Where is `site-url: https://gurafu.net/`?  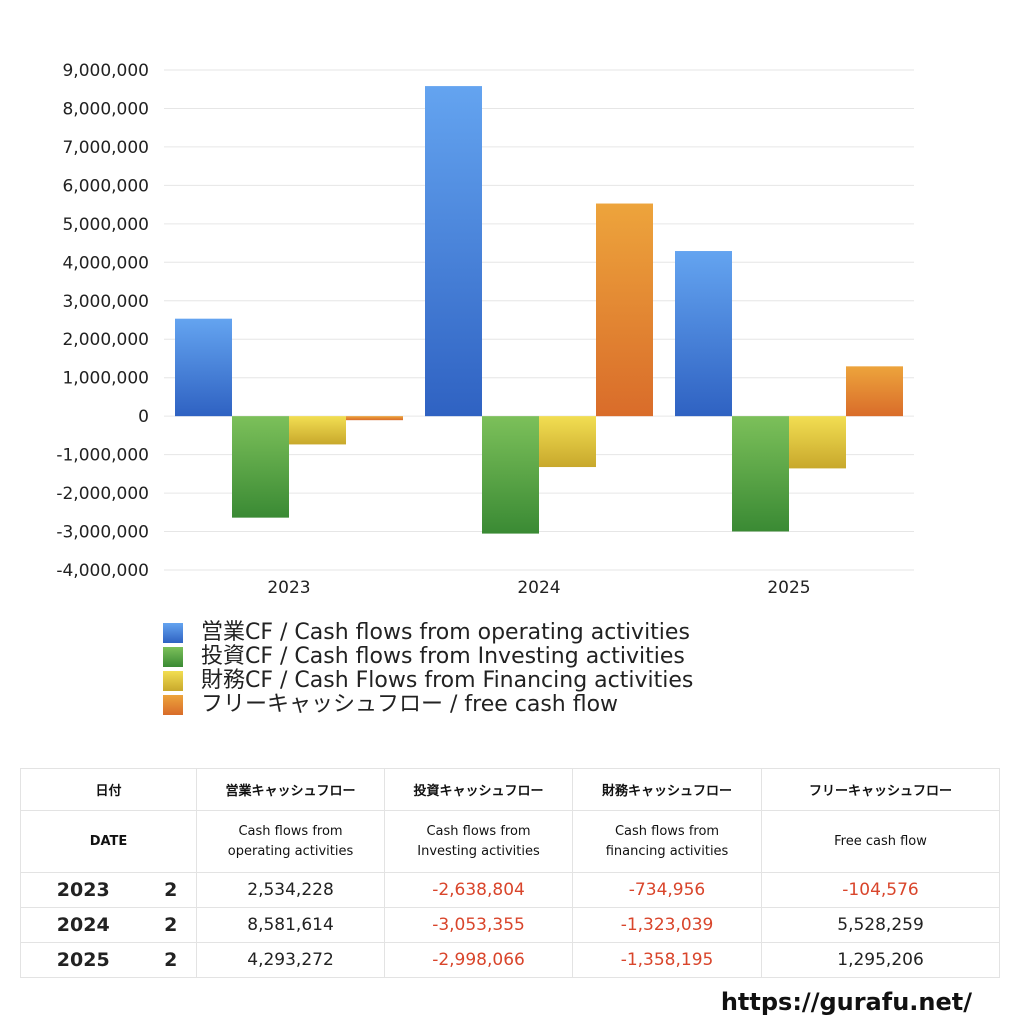 site-url: https://gurafu.net/ is located at coordinates (846, 1002).